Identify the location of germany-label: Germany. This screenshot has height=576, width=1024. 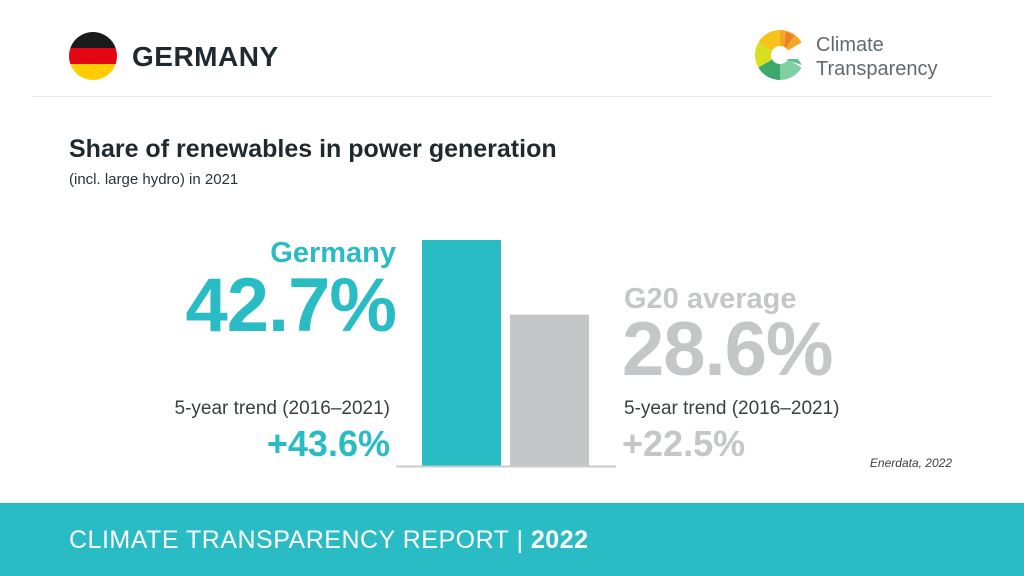
(333, 253).